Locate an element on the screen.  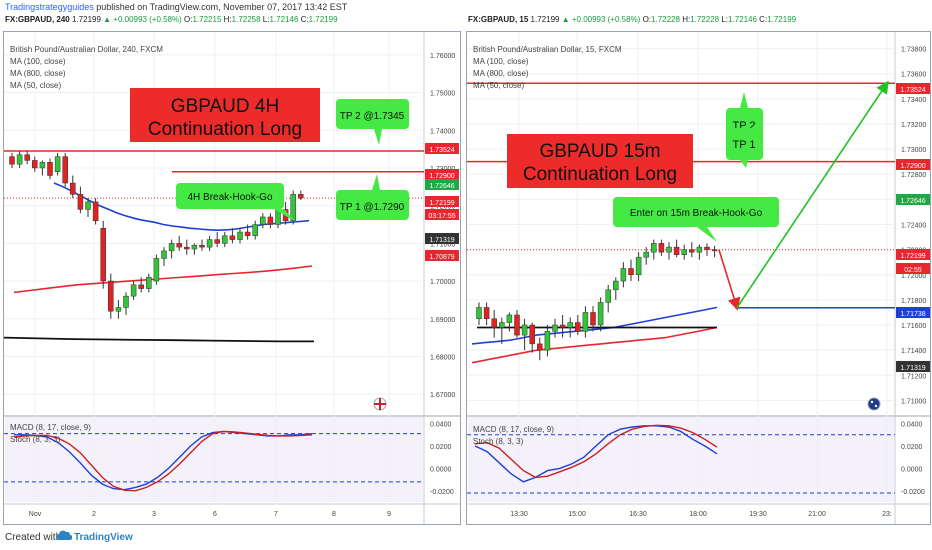
price-tag-label: 02:55 is located at coordinates (913, 270).